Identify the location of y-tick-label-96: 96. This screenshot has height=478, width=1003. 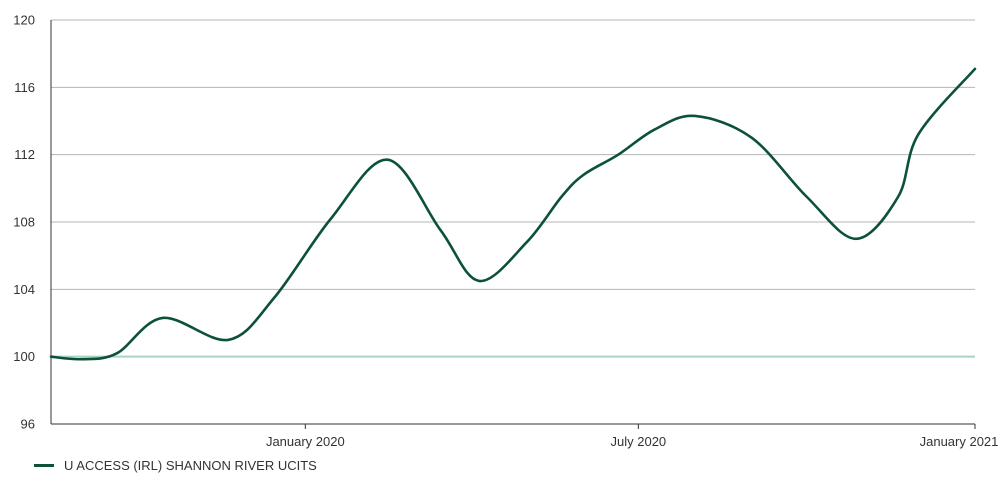
(28, 424).